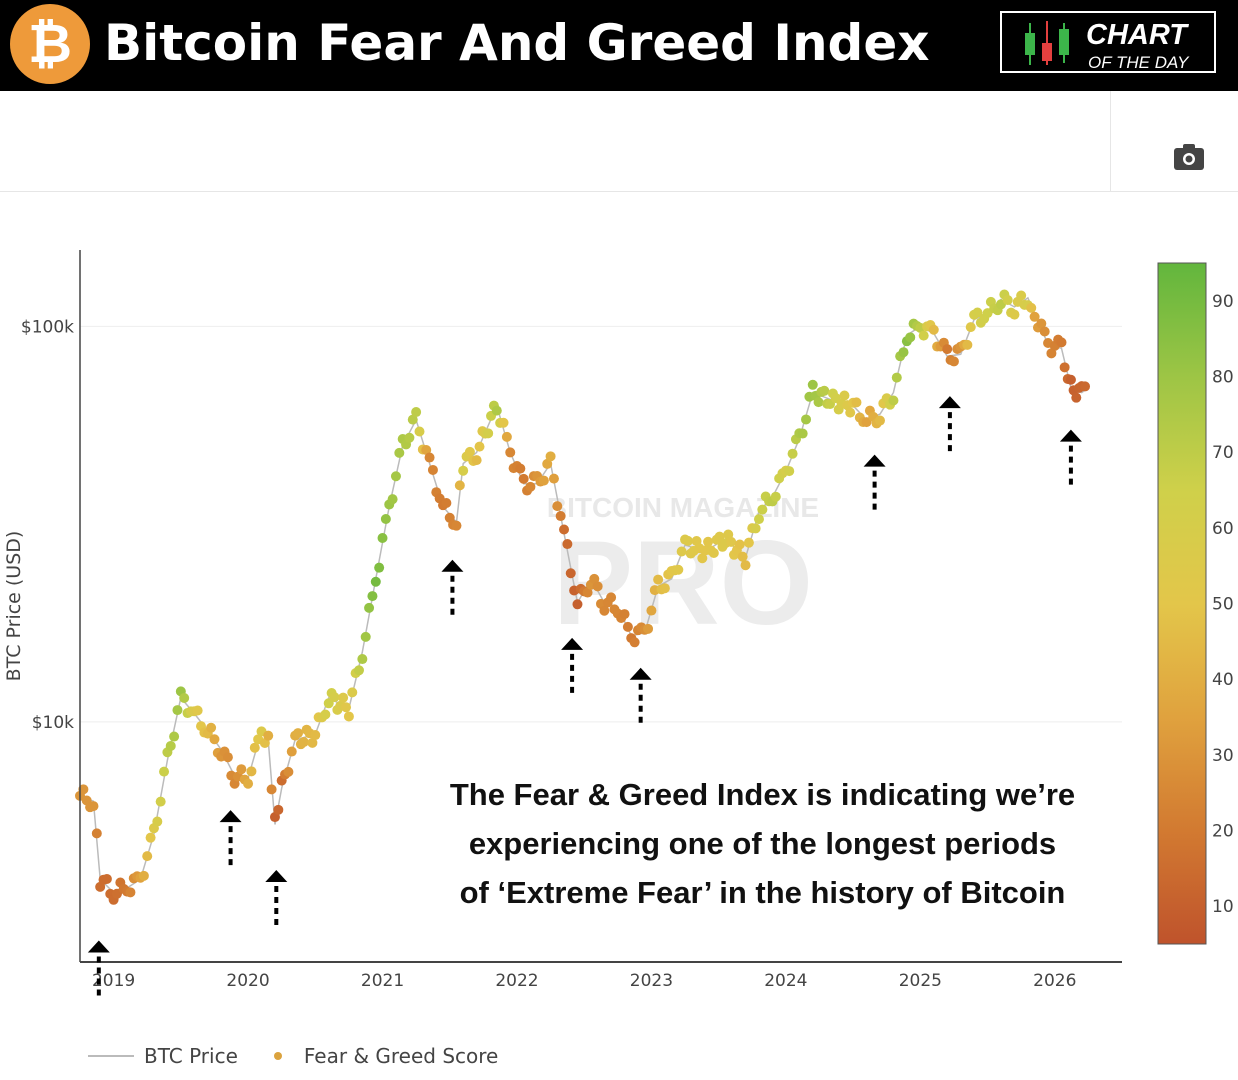  I want to click on chart-of-the-day-badge: CHART OF THE DAY, so click(1108, 42).